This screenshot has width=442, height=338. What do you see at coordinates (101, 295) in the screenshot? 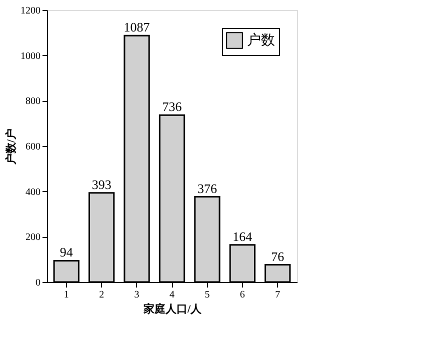
I see `x-tick-label: 2` at bounding box center [101, 295].